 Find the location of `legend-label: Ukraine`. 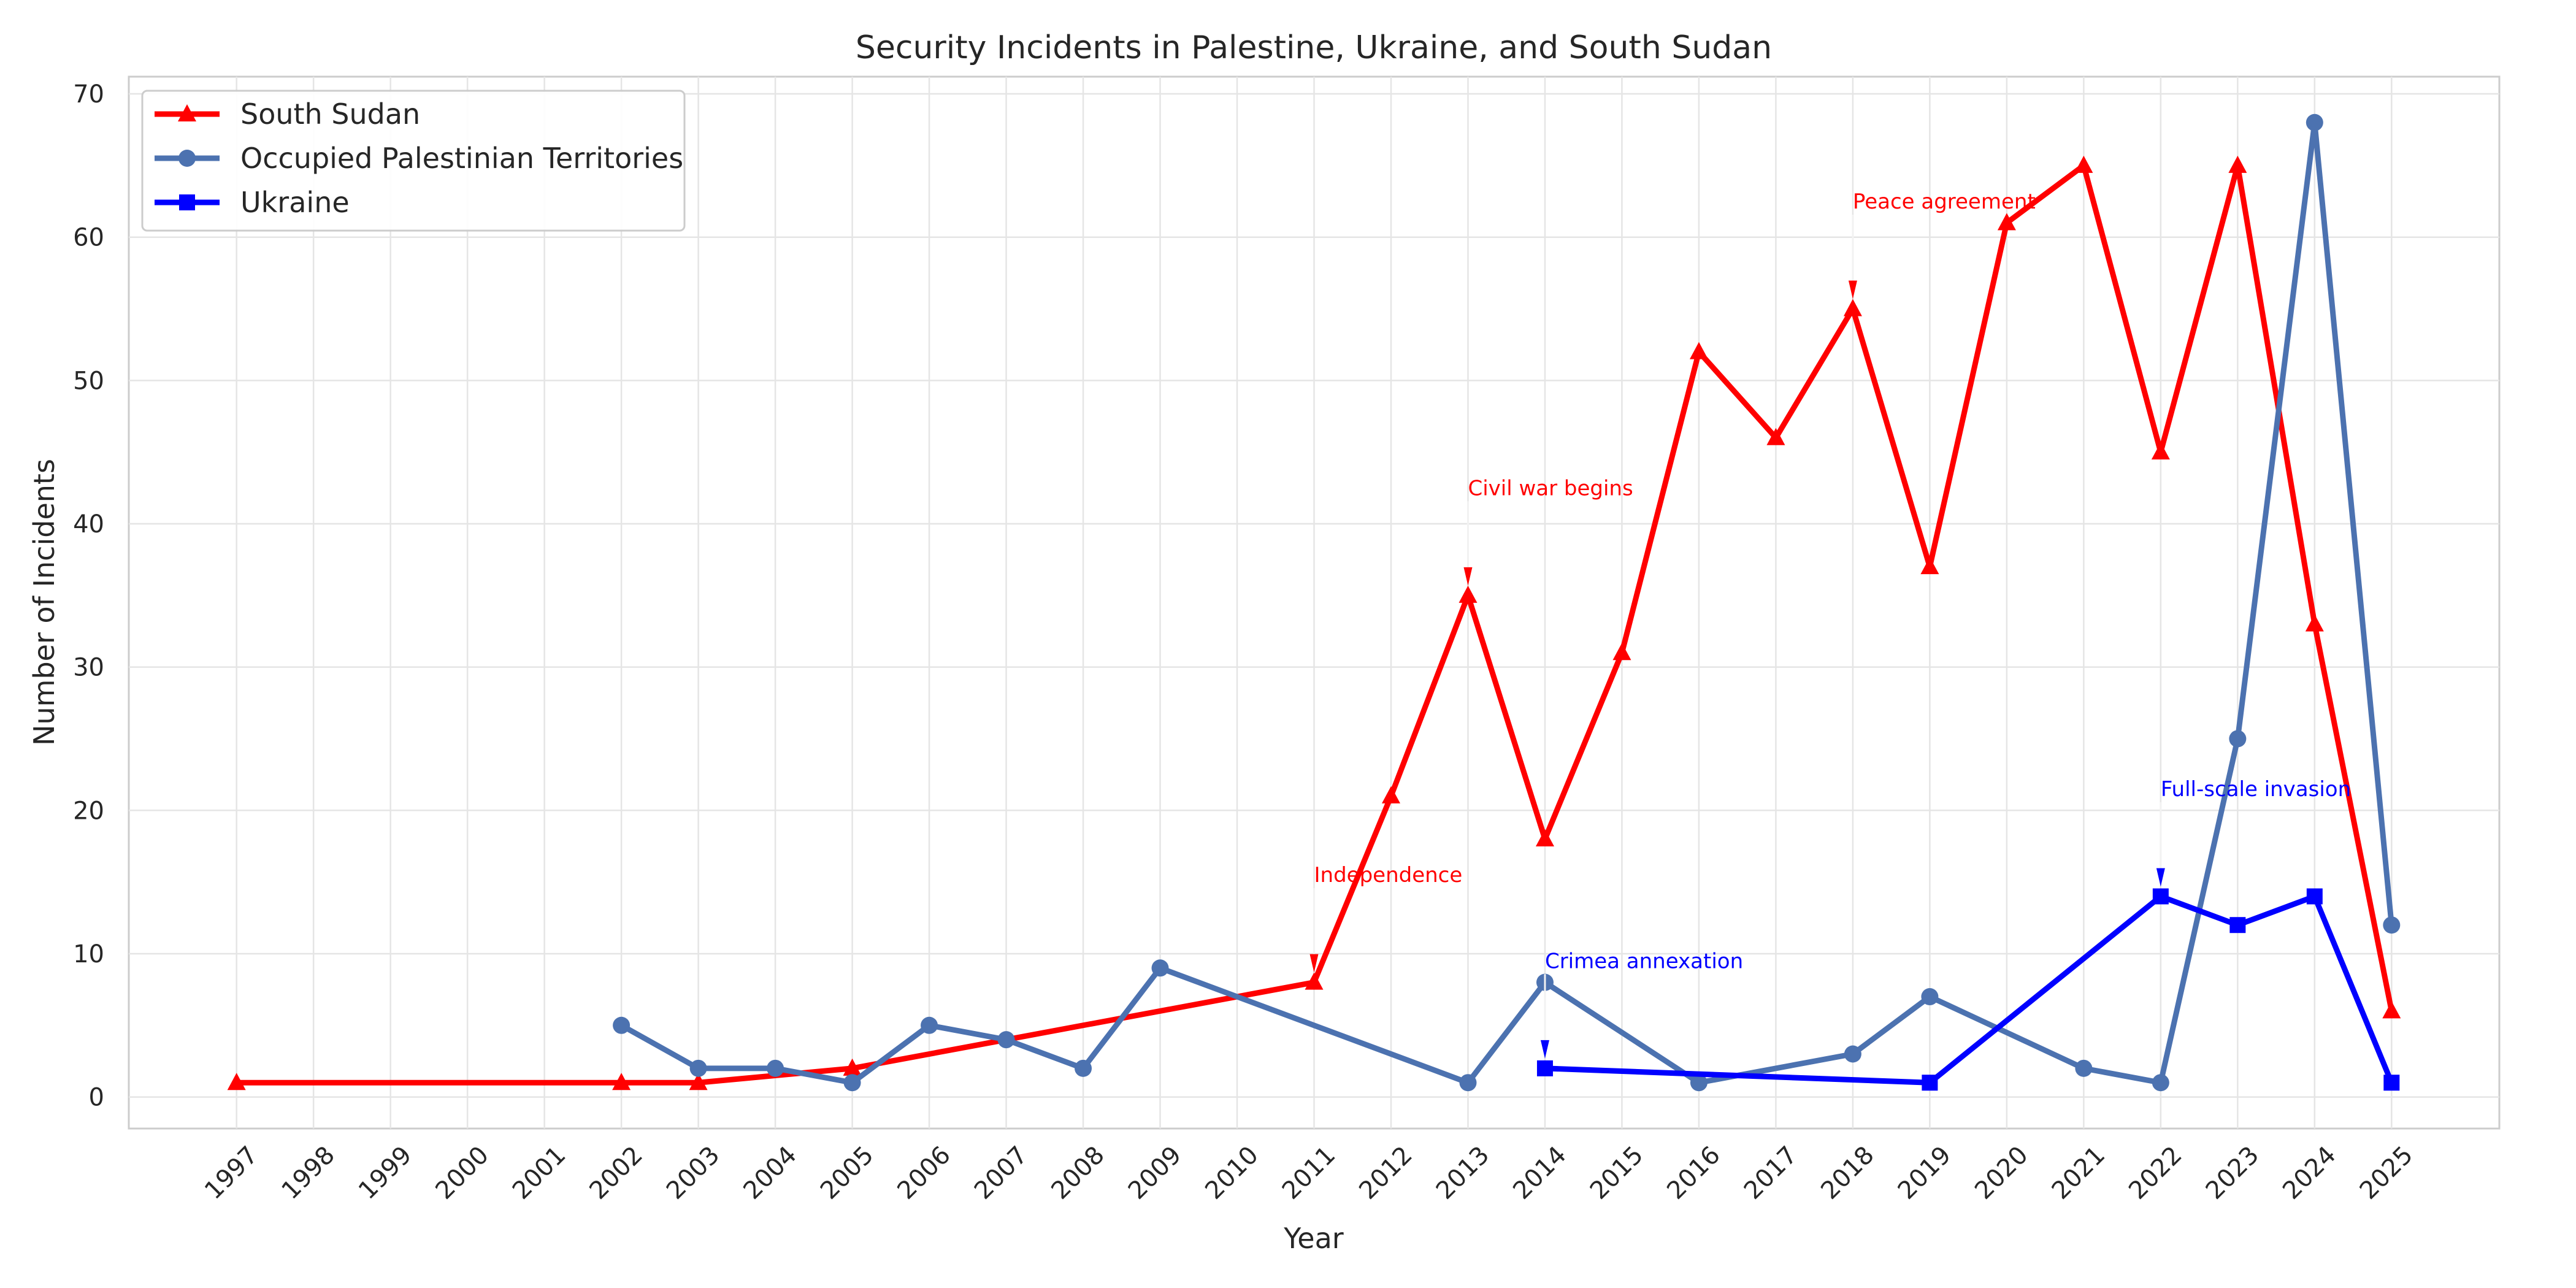

legend-label: Ukraine is located at coordinates (295, 202).